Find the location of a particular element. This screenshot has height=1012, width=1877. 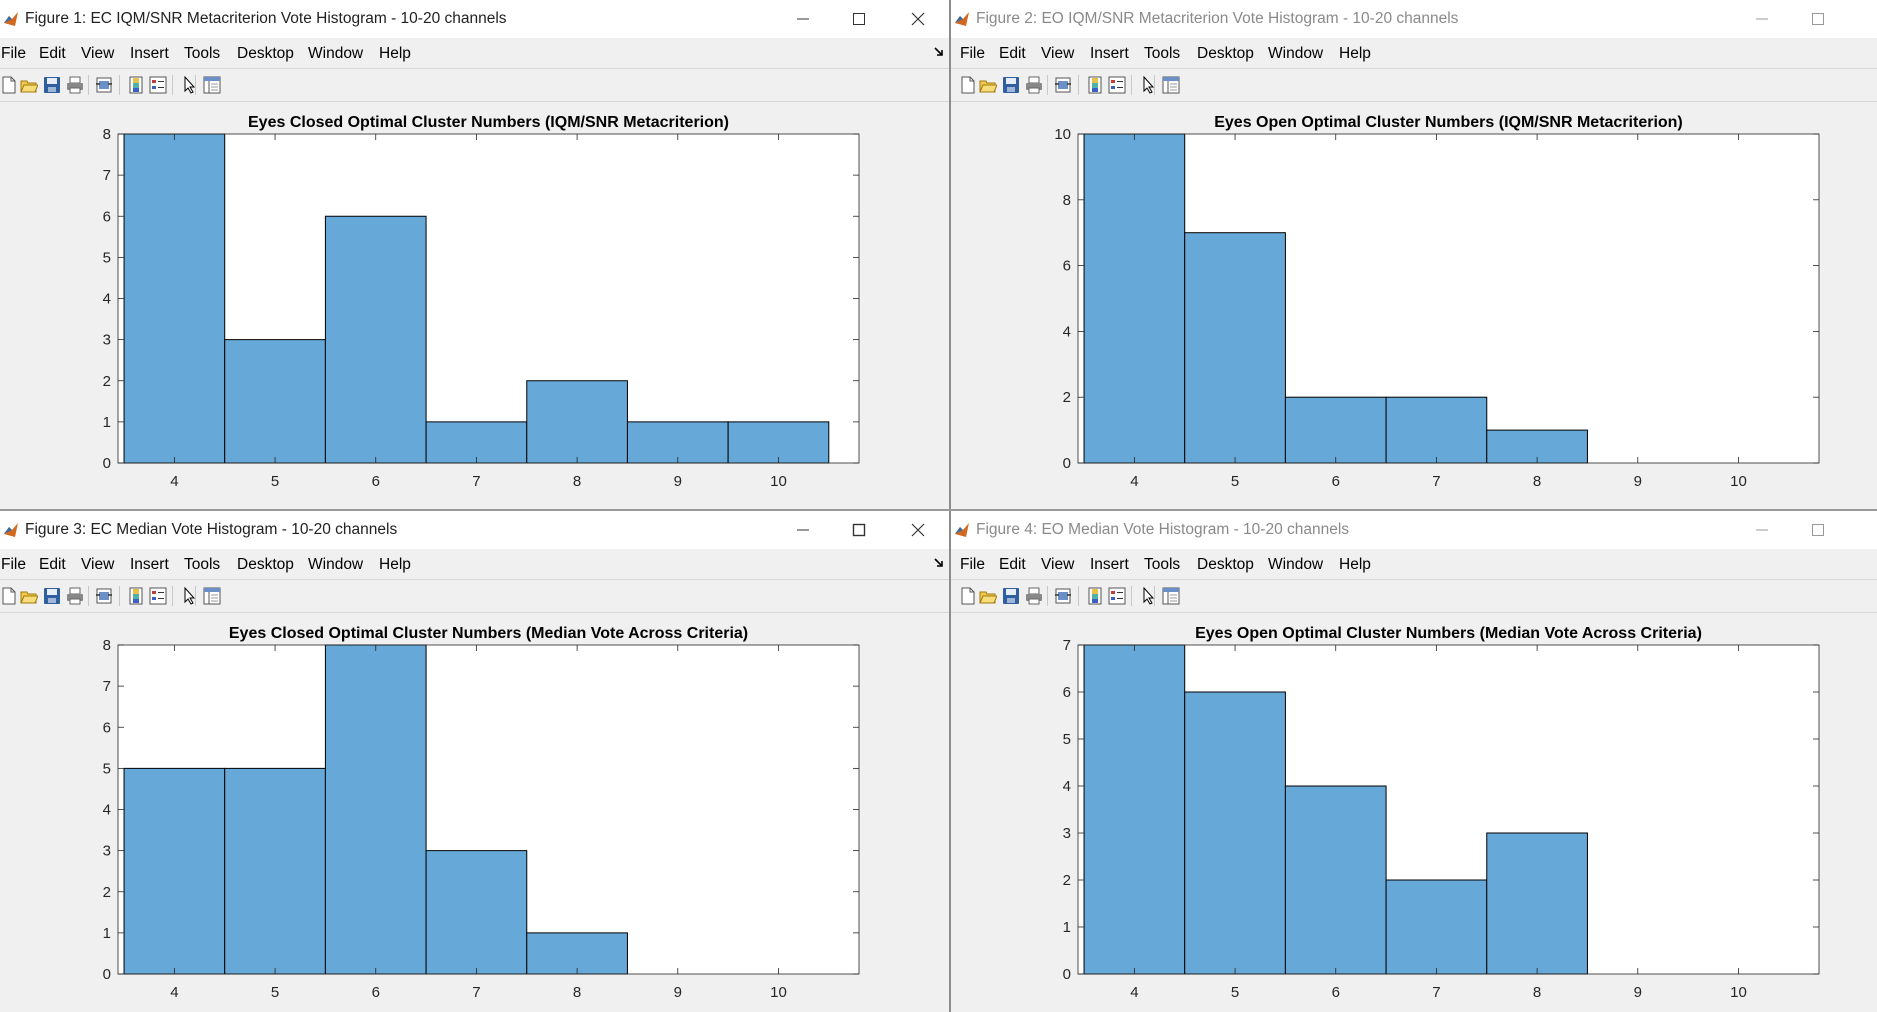

minimize-icon is located at coordinates (1762, 19).